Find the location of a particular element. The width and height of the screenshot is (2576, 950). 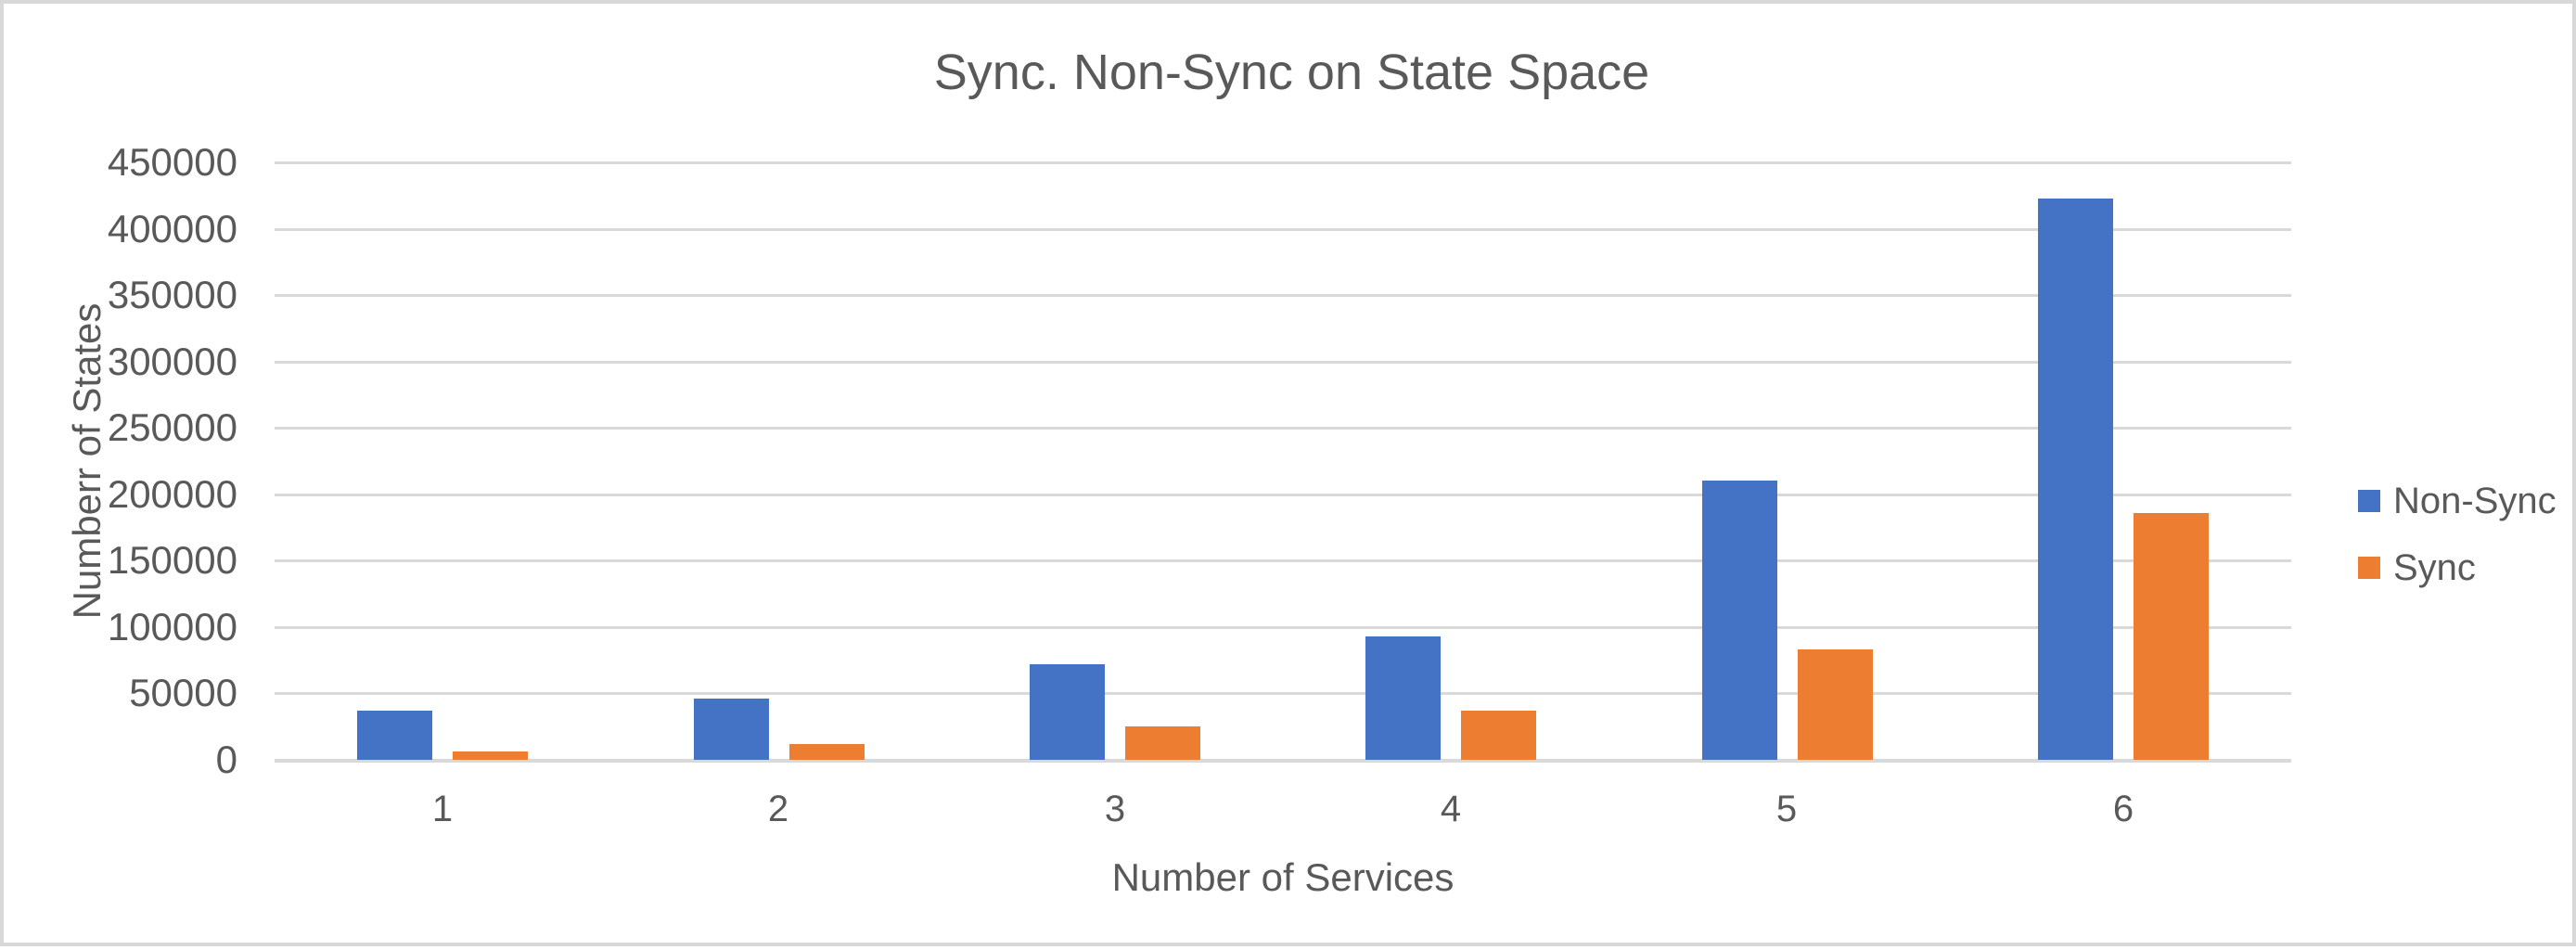

x-tick-label: 6 is located at coordinates (2123, 809).